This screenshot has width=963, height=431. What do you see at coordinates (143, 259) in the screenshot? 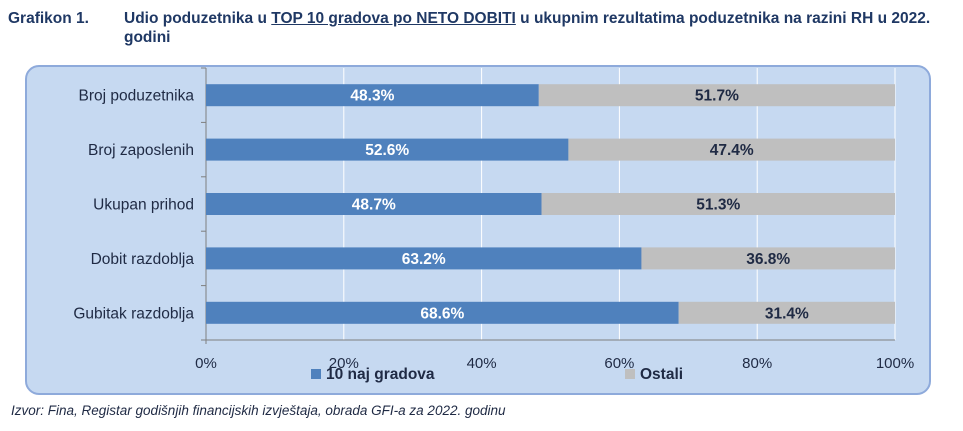
I see `category-label: Dobit razdoblja` at bounding box center [143, 259].